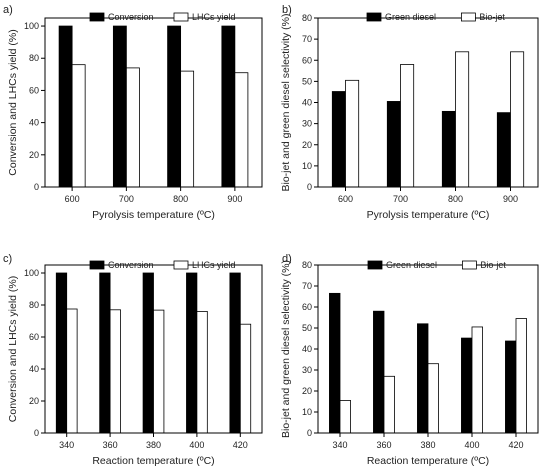 Image resolution: width=550 pixels, height=473 pixels. What do you see at coordinates (287, 10) in the screenshot?
I see `panel-letter: b)` at bounding box center [287, 10].